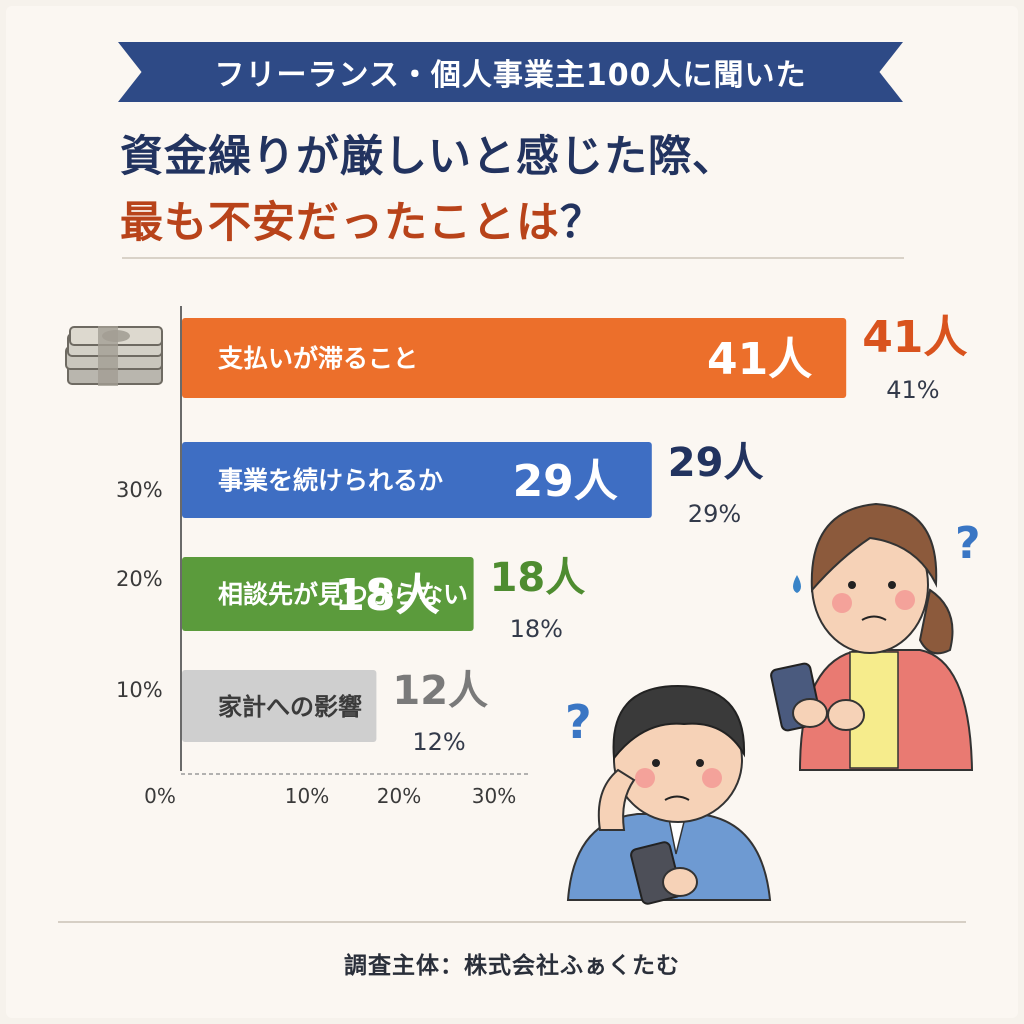  Describe the element at coordinates (340, 223) in the screenshot. I see `title-line-2-text: 最も不安だったことは` at that location.